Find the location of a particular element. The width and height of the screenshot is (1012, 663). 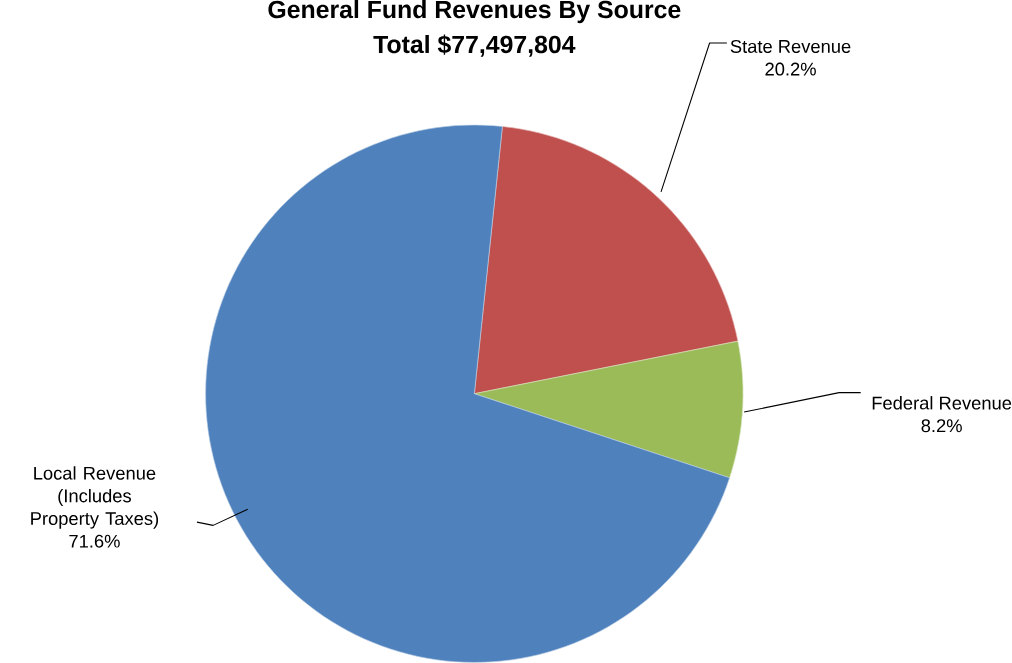

data-label: 20.2% is located at coordinates (790, 69).